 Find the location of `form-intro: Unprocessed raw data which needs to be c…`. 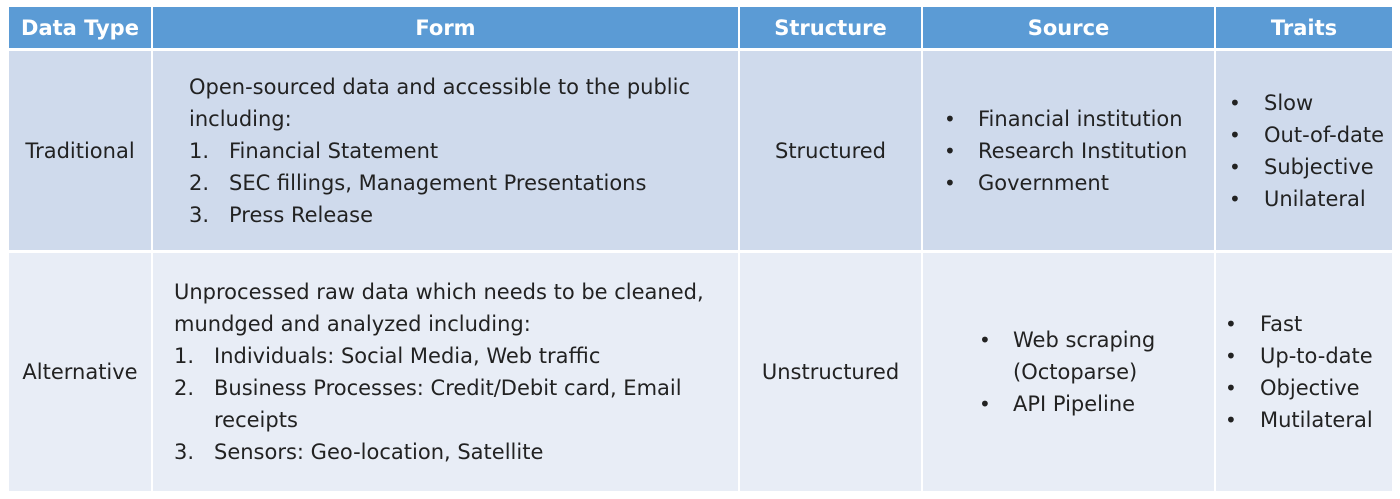

form-intro: Unprocessed raw data which needs to be c… is located at coordinates (439, 308).